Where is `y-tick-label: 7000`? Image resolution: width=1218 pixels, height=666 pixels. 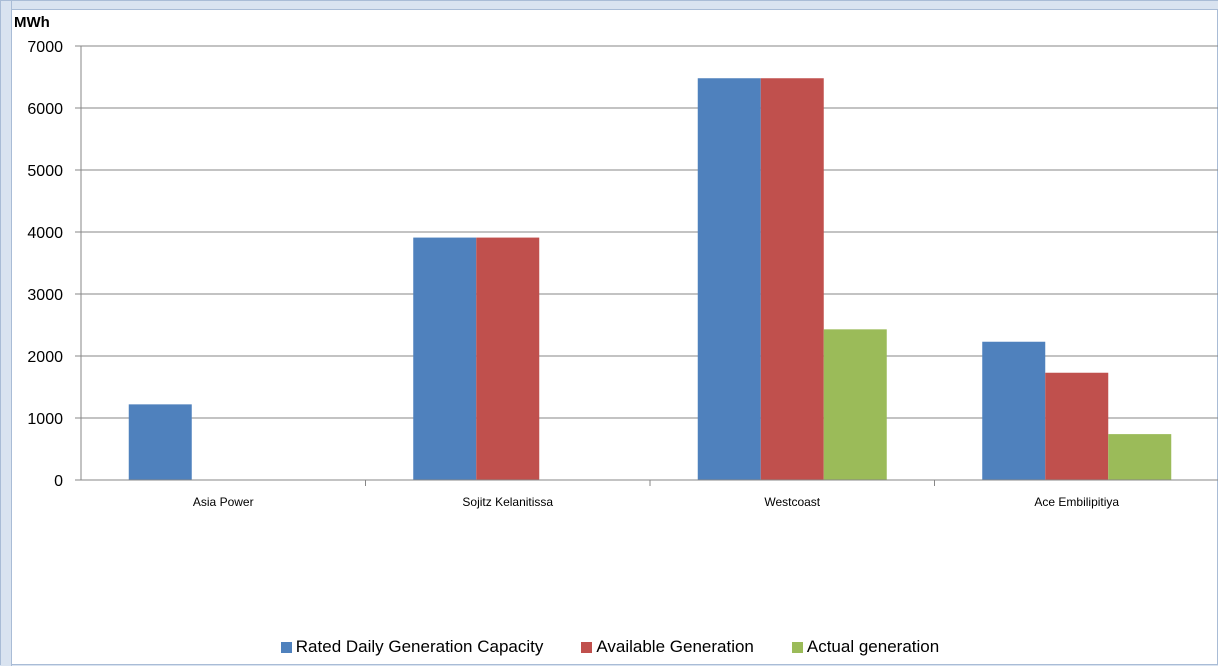 y-tick-label: 7000 is located at coordinates (45, 47).